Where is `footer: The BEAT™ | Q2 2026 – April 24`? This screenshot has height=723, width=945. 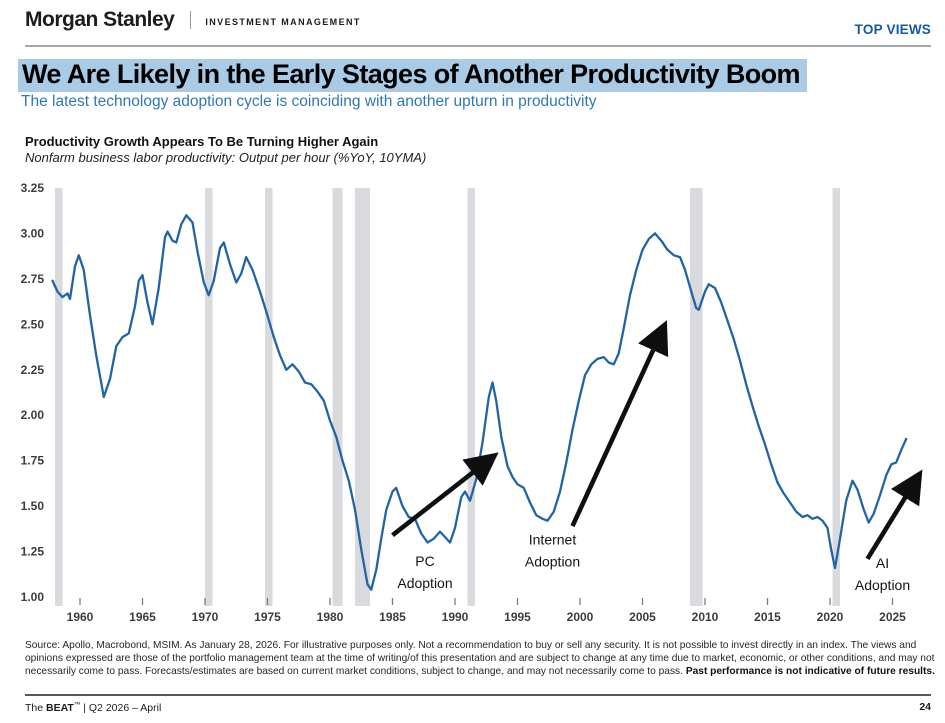
footer: The BEAT™ | Q2 2026 – April 24 is located at coordinates (478, 707).